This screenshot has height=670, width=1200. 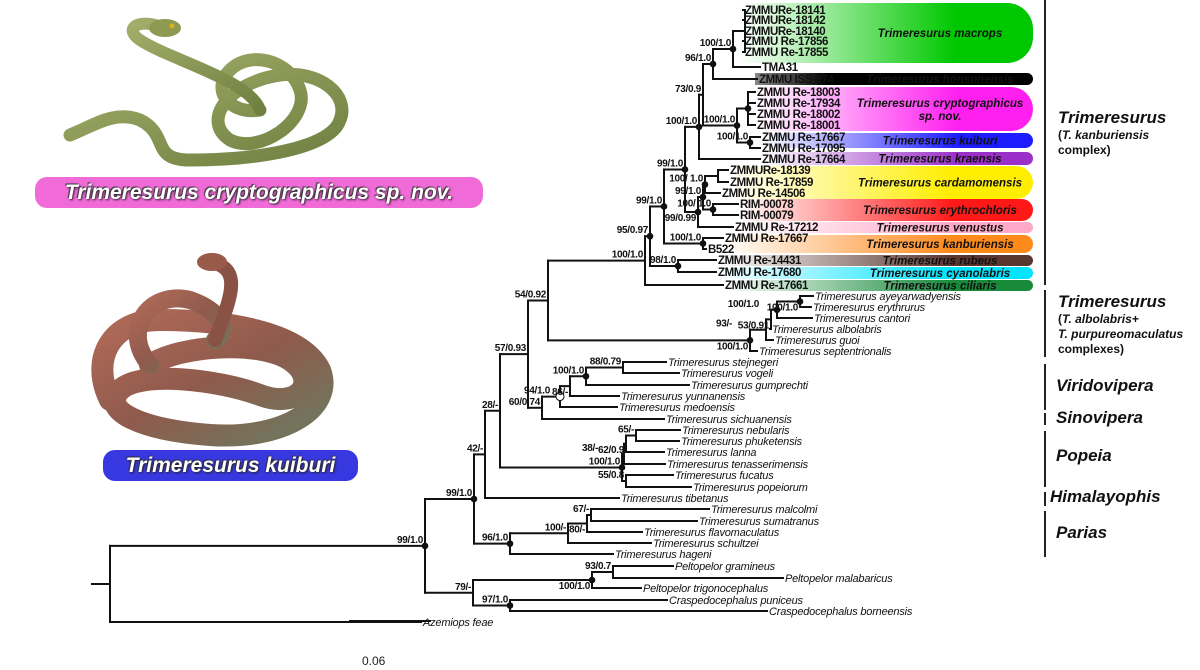 I want to click on leaf-label: ZMMURe-18139, so click(x=770, y=171).